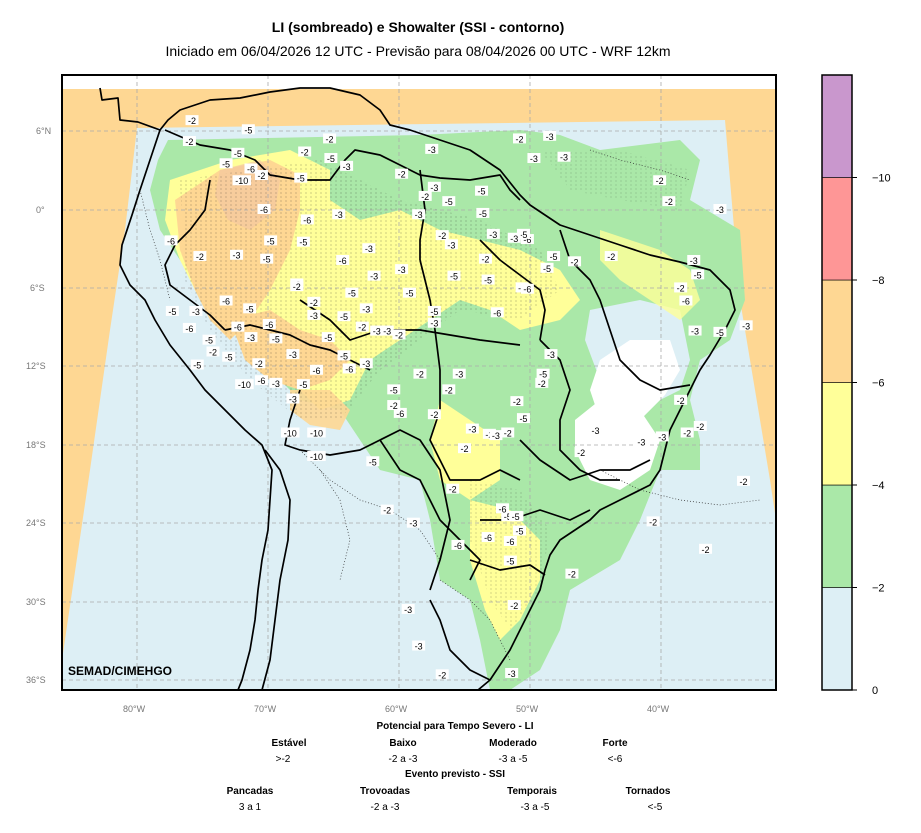  I want to click on border-sc-rs, so click(507, 567).